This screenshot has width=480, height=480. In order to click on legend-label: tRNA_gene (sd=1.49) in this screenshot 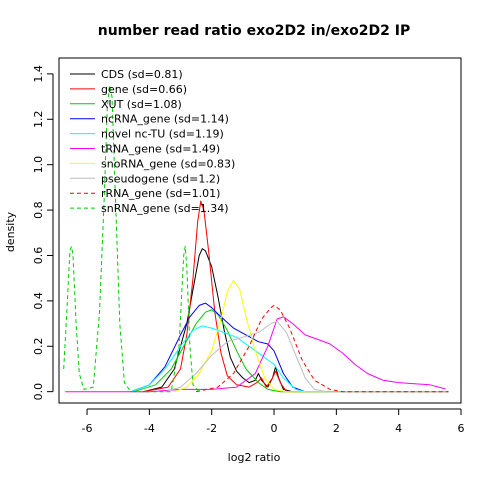, I will do `click(160, 149)`.